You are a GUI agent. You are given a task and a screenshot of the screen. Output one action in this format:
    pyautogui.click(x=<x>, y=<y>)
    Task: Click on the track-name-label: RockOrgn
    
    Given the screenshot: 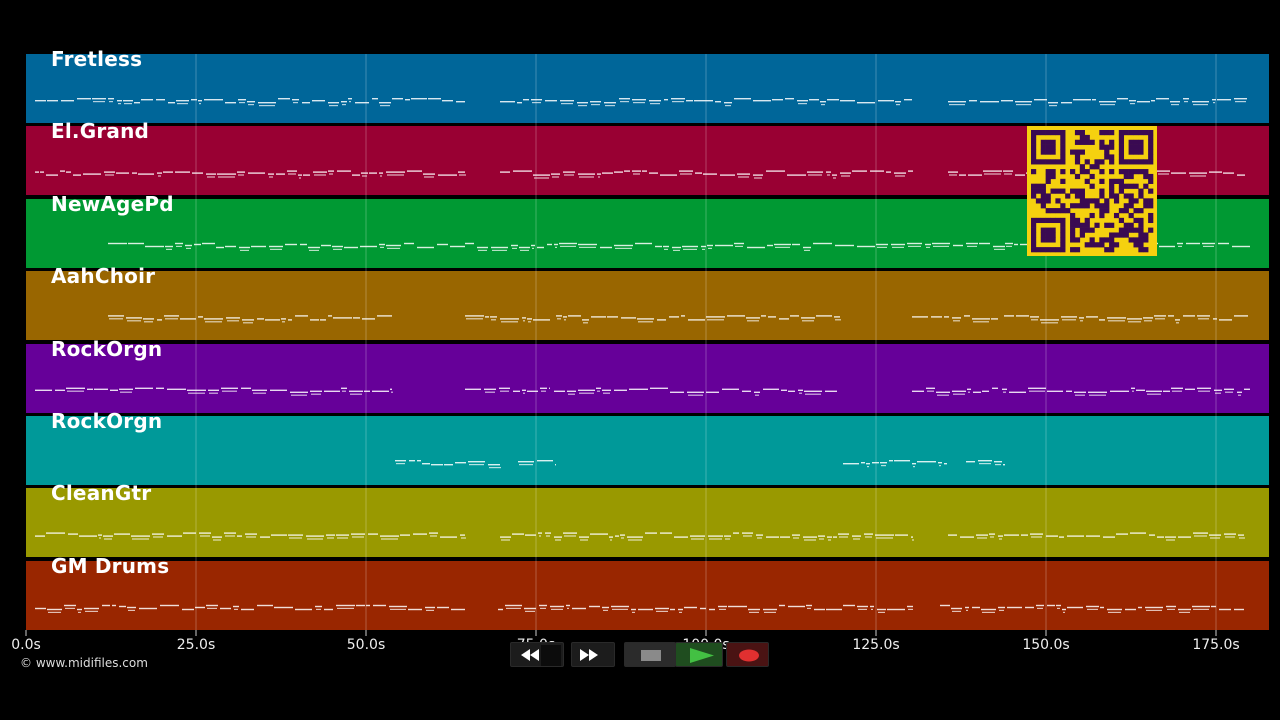 What is the action you would take?
    pyautogui.click(x=107, y=421)
    